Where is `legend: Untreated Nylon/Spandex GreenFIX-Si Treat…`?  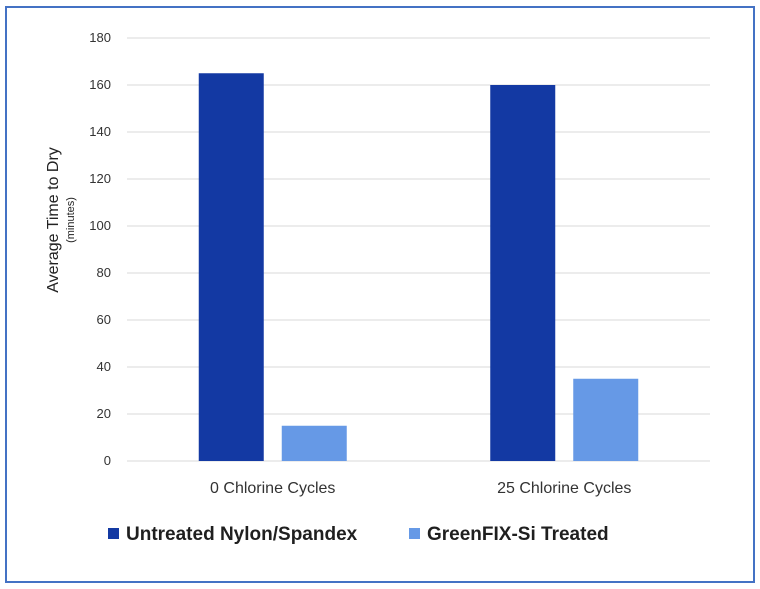
legend: Untreated Nylon/Spandex GreenFIX-Si Treat… is located at coordinates (358, 534).